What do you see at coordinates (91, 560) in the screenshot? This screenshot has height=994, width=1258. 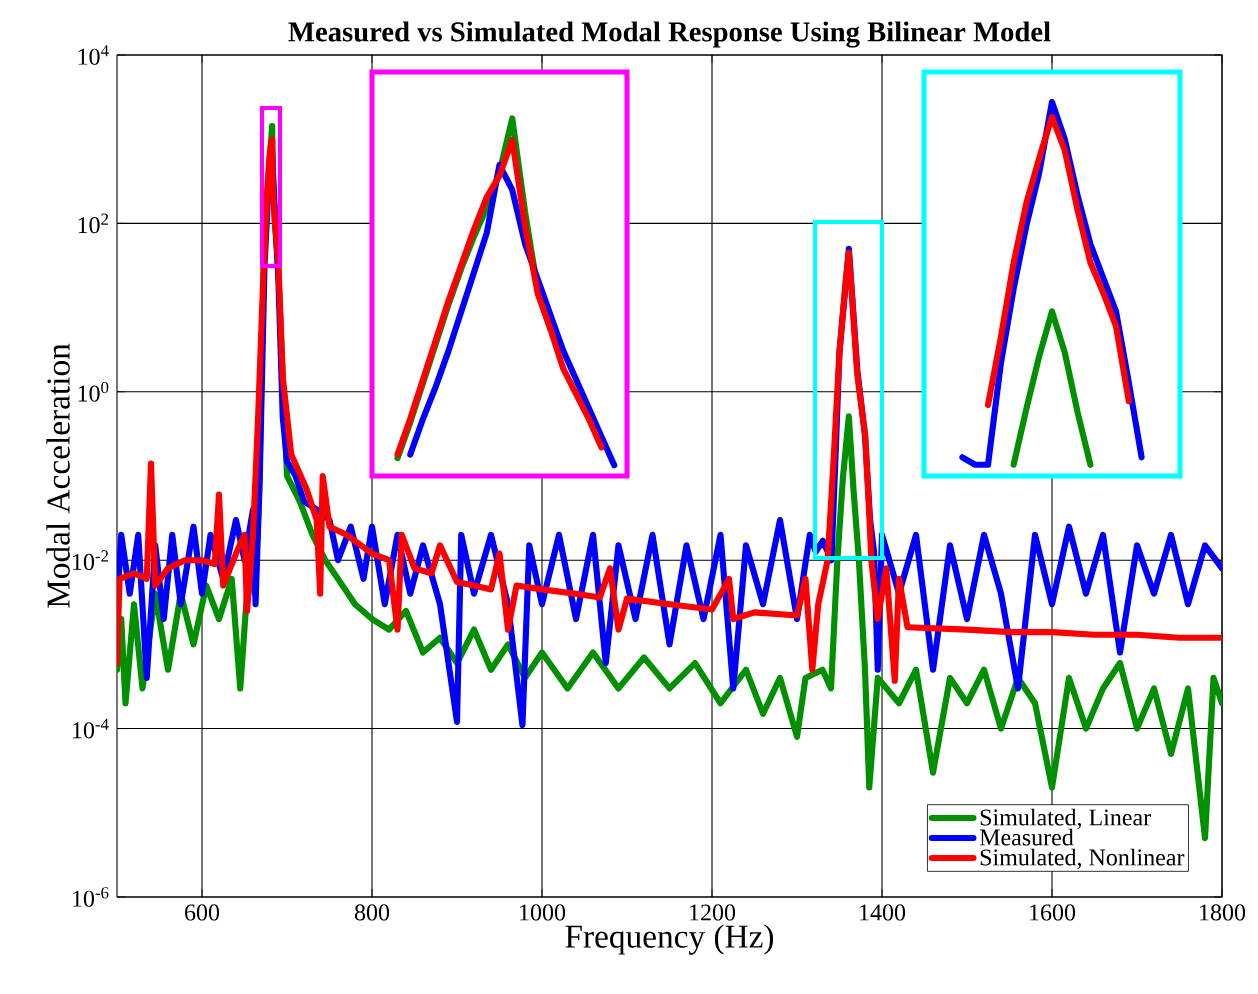 I see `y-tick-label: 10$^{-2}$` at bounding box center [91, 560].